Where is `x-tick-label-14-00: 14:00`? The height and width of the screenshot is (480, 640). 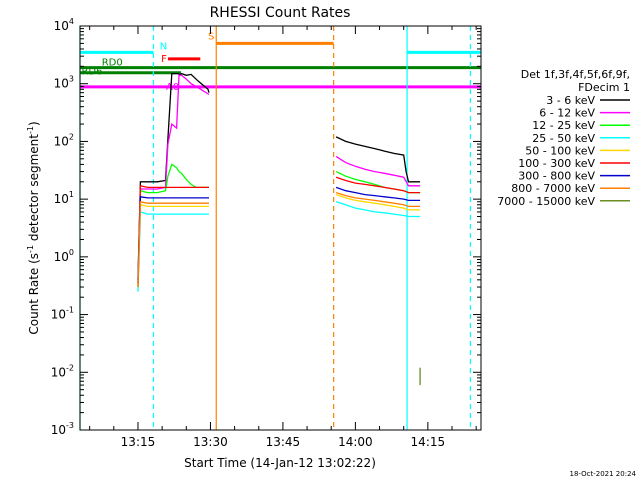
x-tick-label-14-00: 14:00 is located at coordinates (355, 442).